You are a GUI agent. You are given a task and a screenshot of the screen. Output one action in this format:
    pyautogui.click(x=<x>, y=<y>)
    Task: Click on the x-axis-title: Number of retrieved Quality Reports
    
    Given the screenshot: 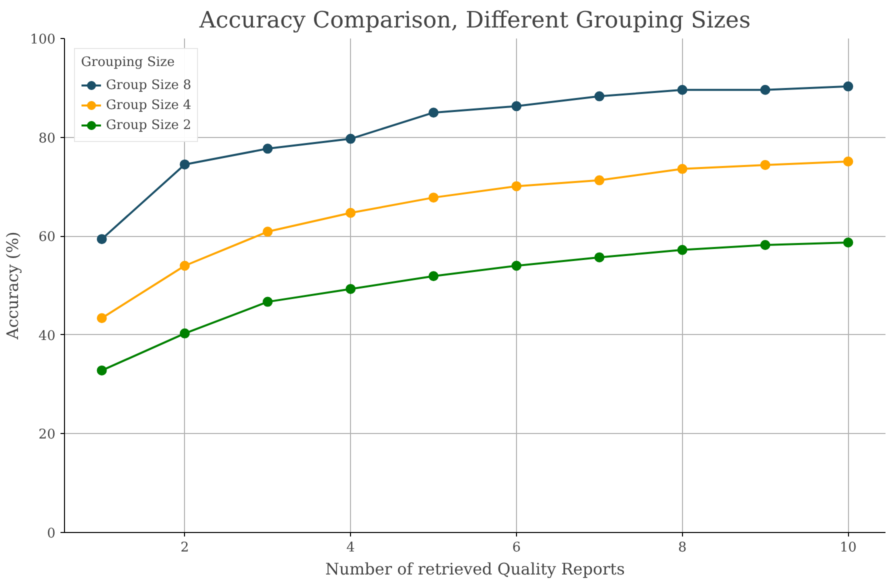 What is the action you would take?
    pyautogui.click(x=475, y=569)
    